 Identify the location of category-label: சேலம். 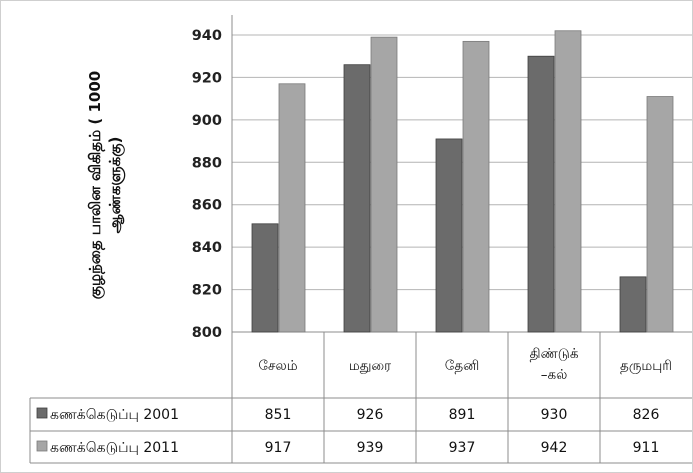
(277, 366).